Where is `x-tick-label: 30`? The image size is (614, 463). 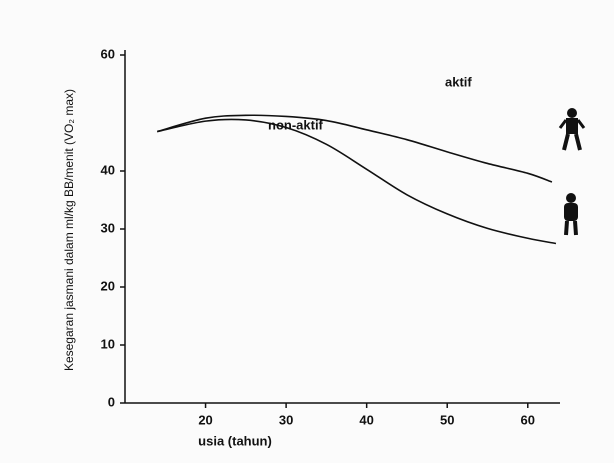
x-tick-label: 30 is located at coordinates (286, 419).